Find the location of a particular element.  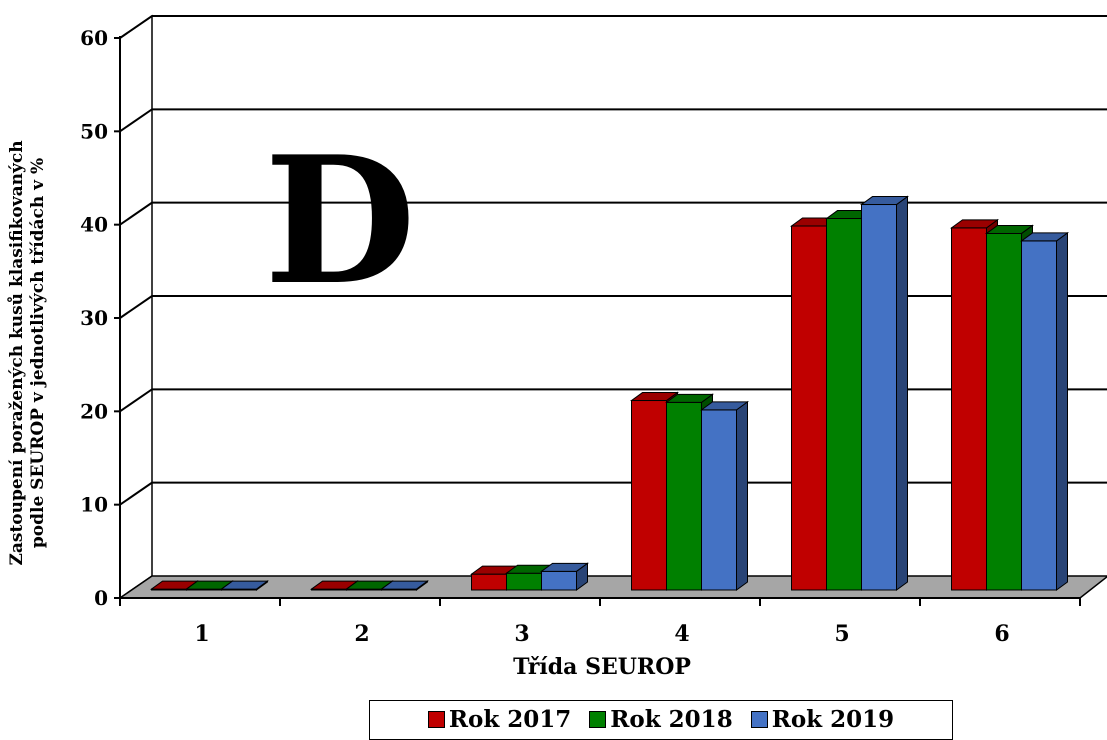

y-tick-label: 0 is located at coordinates (101, 598).